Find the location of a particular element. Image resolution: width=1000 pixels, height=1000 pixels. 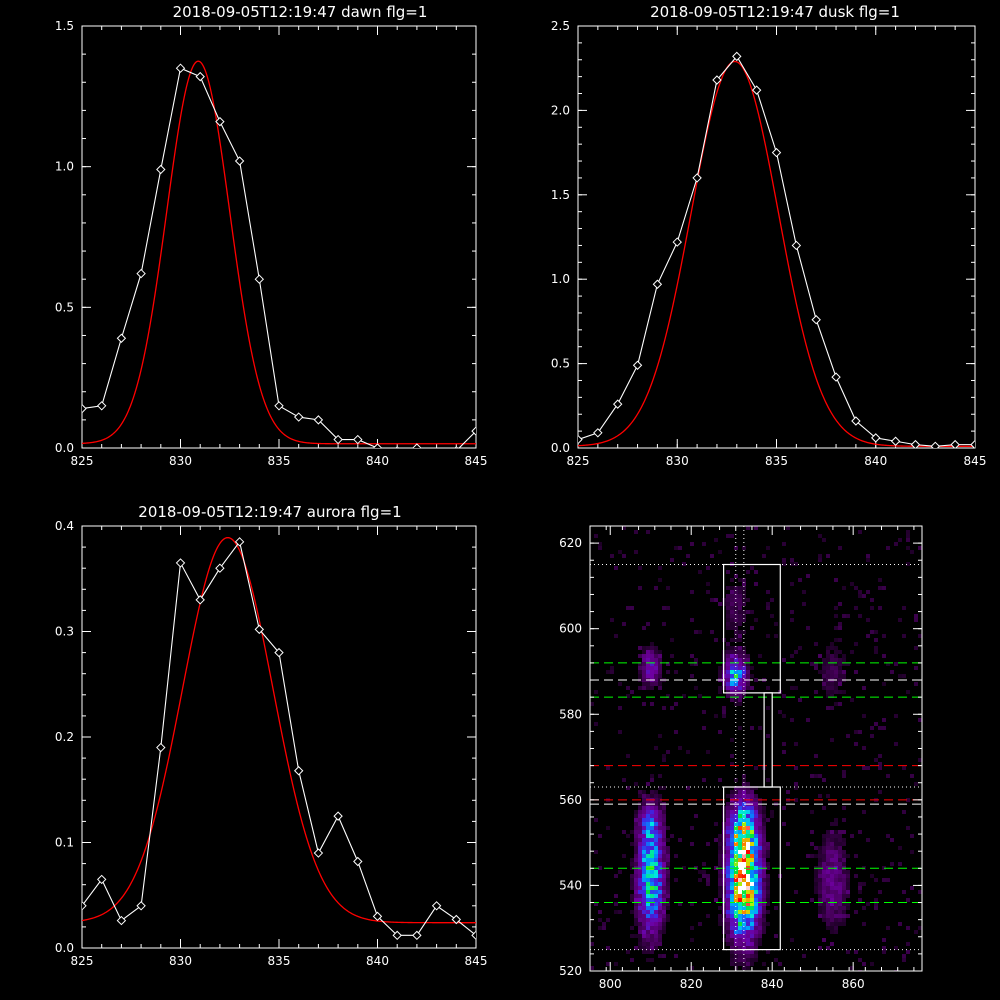

data-point is located at coordinates (473, 431).